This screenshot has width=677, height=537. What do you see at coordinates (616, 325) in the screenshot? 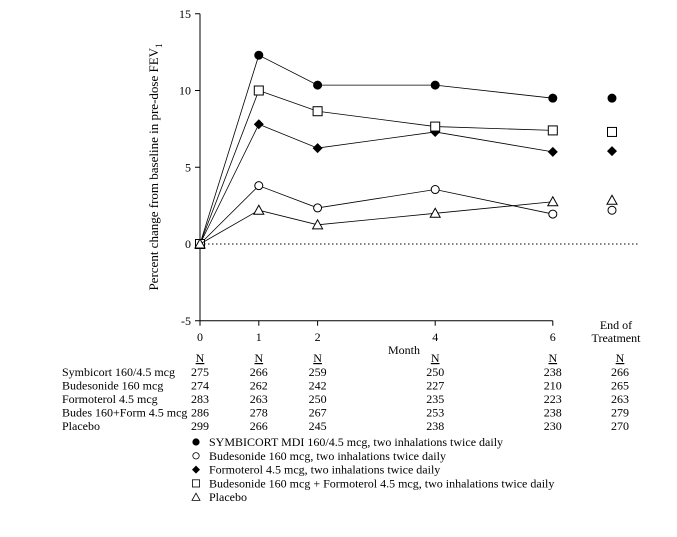
I see `x-end-label: End of` at bounding box center [616, 325].